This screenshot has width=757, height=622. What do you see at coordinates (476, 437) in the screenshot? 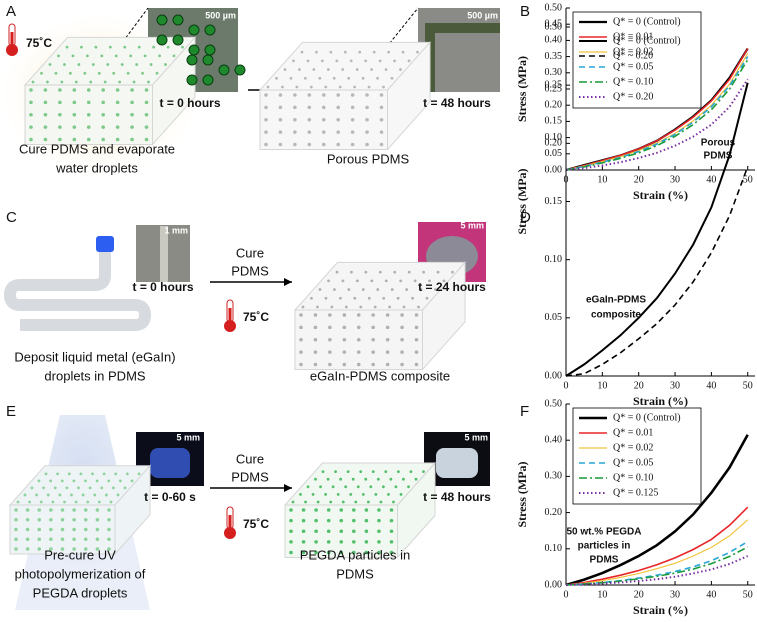
I see `scale-bar: 5 mm` at bounding box center [476, 437].